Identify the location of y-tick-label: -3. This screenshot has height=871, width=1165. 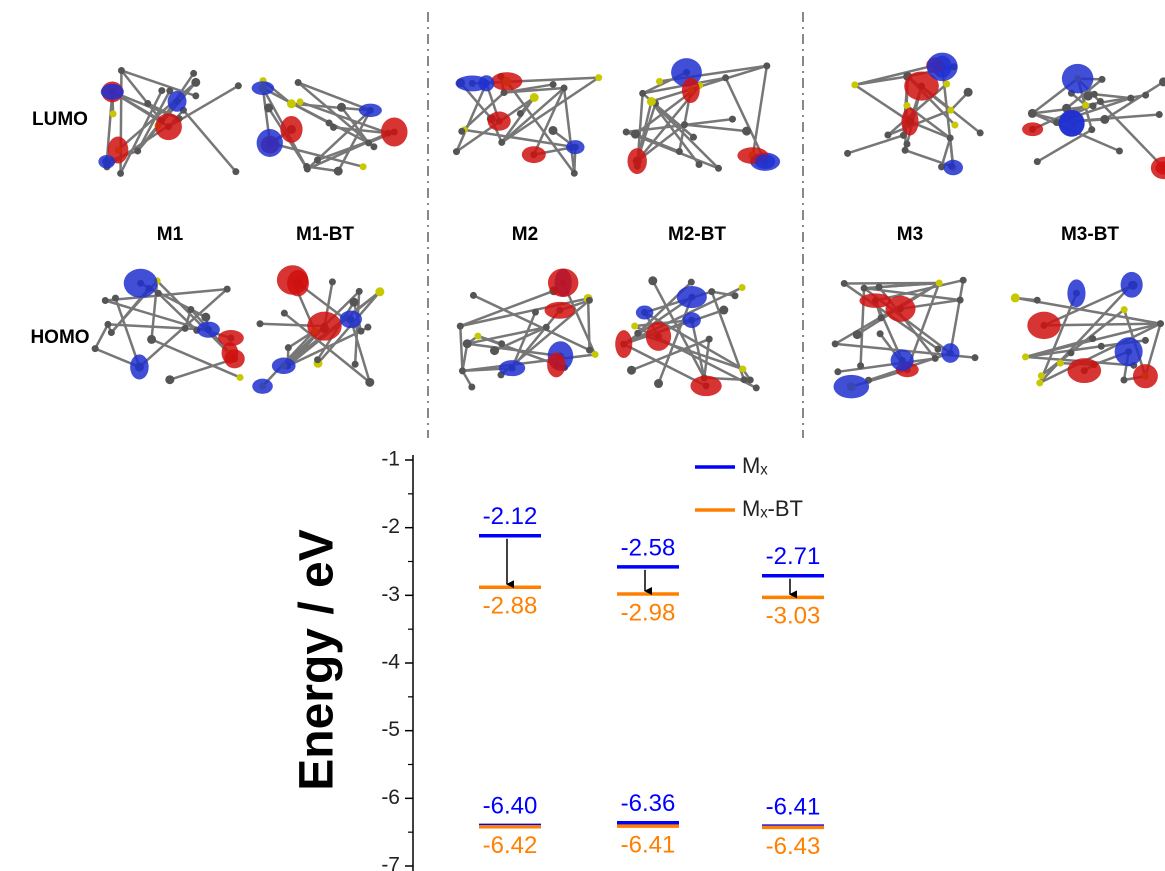
(390, 594).